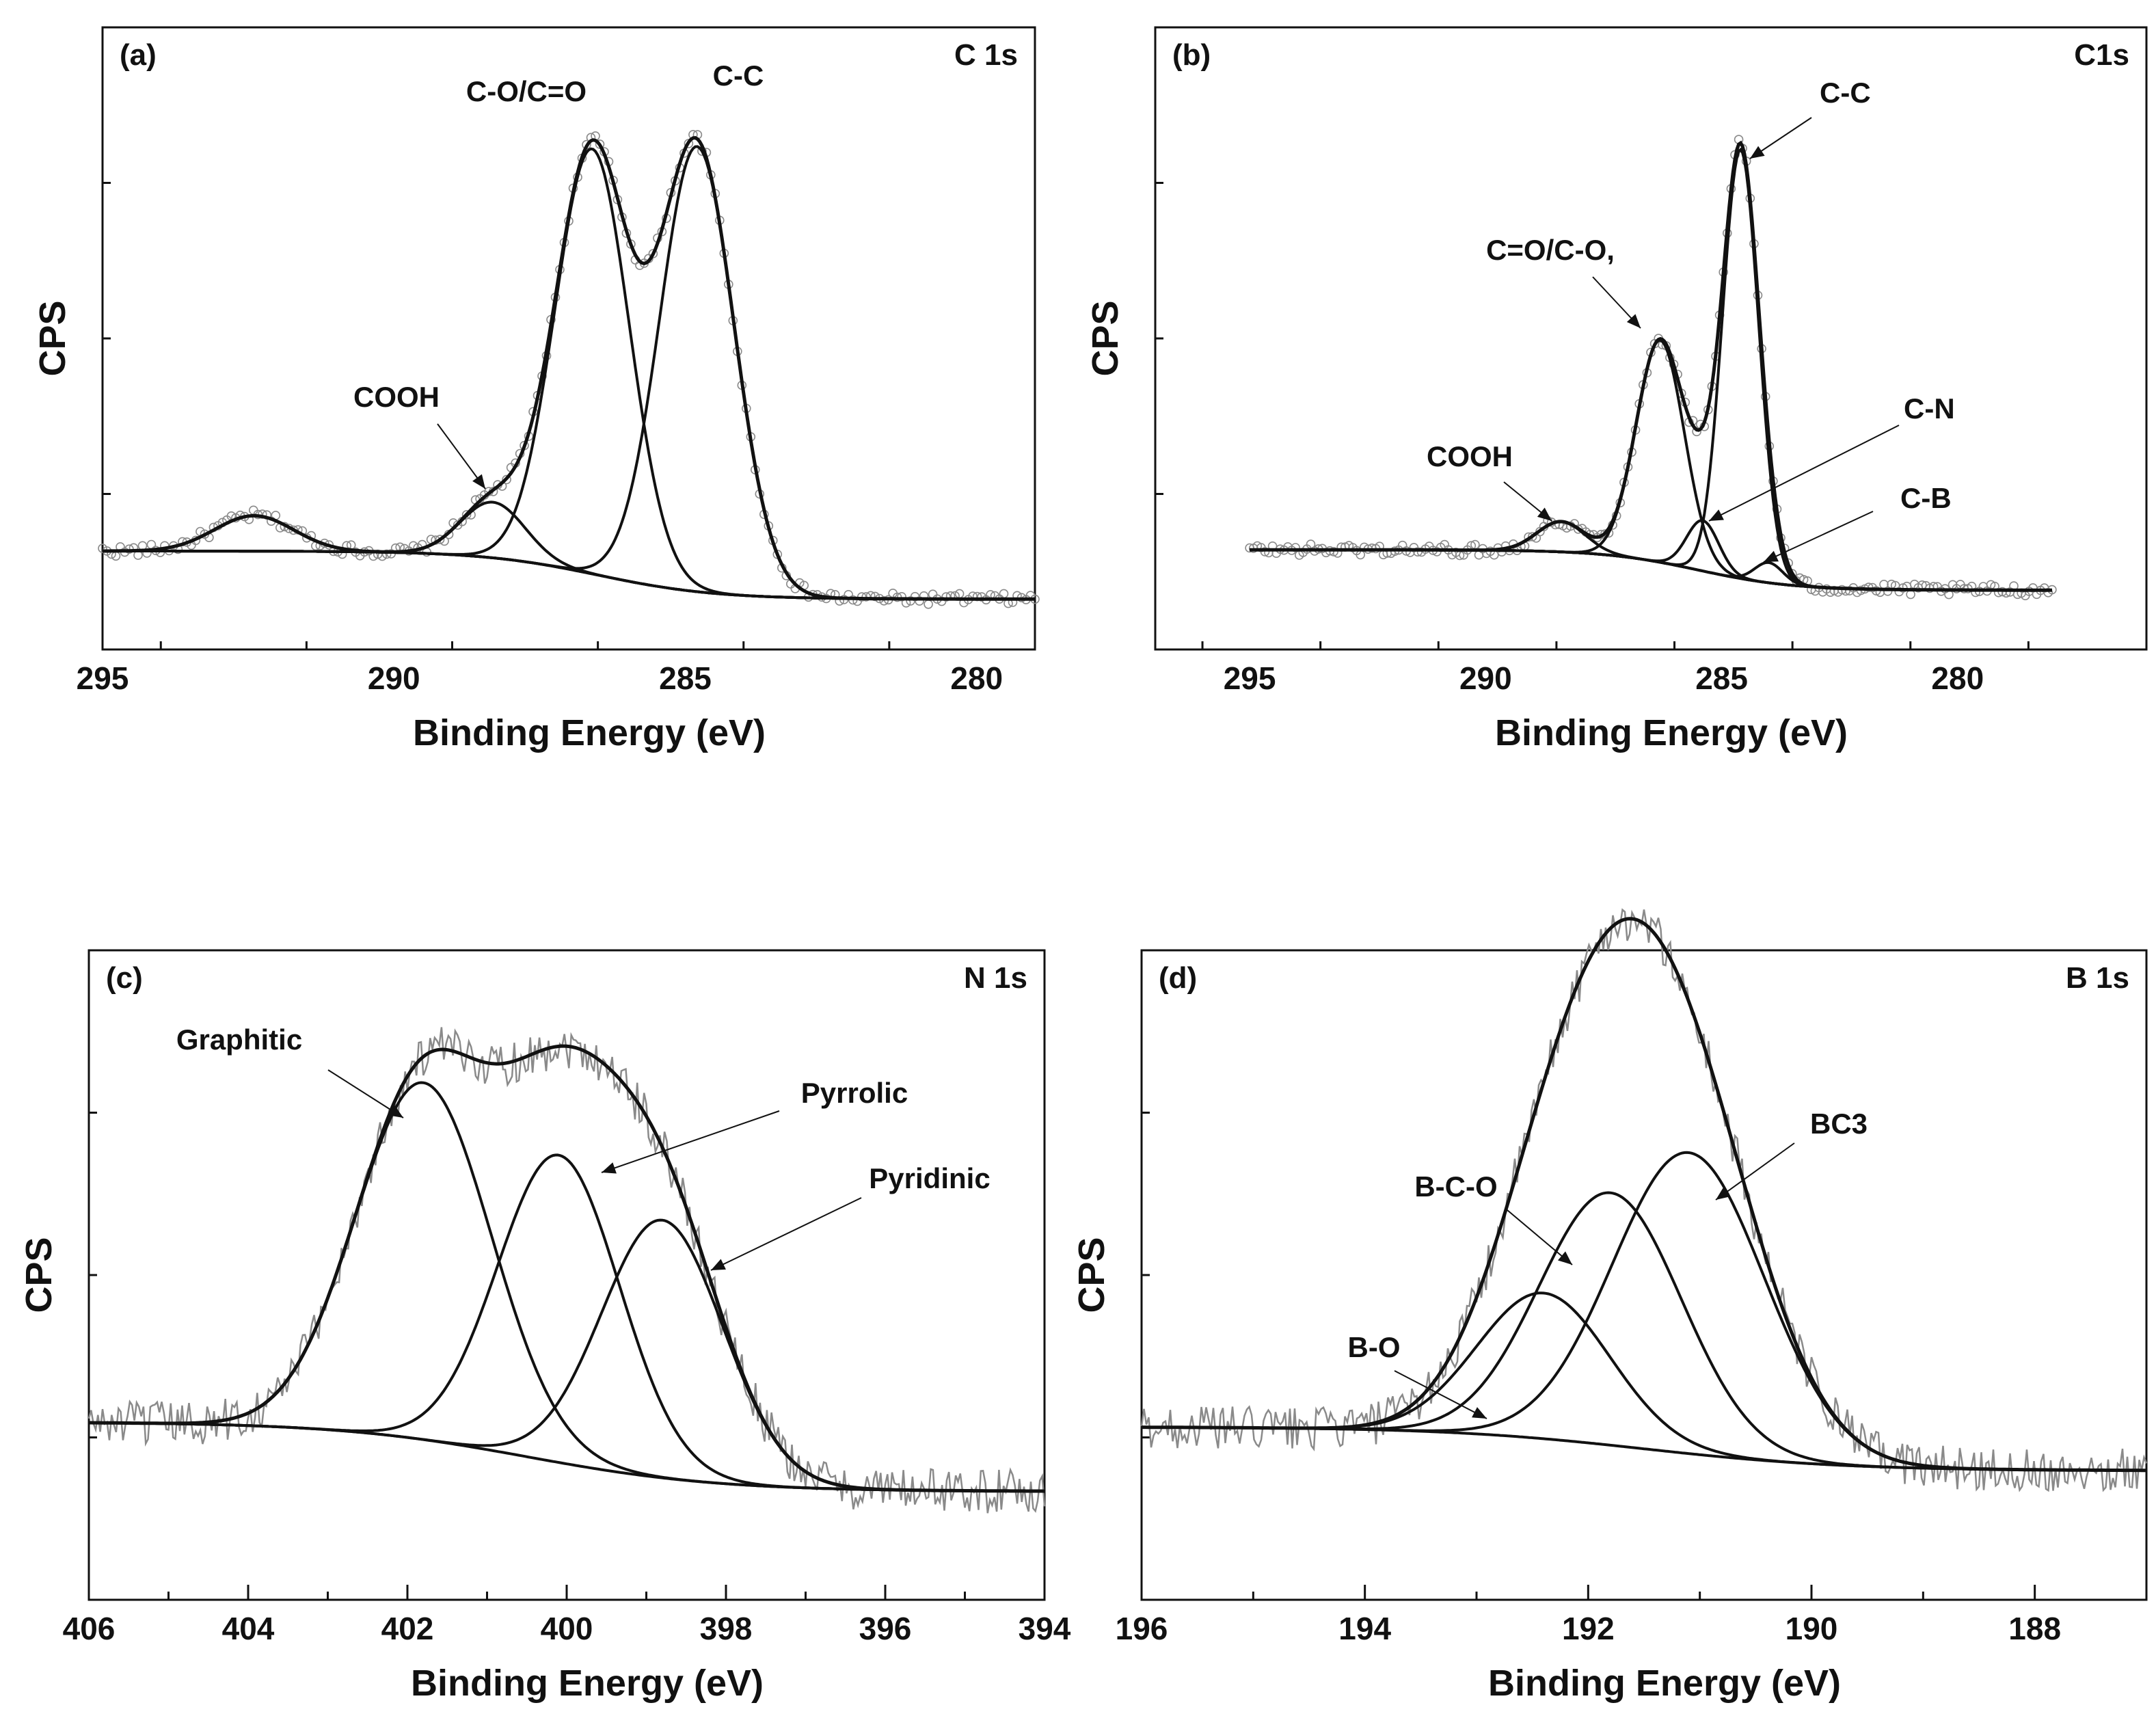 Image resolution: width=2156 pixels, height=1729 pixels. Describe the element at coordinates (2034, 1628) in the screenshot. I see `x-tick-label: 188` at that location.